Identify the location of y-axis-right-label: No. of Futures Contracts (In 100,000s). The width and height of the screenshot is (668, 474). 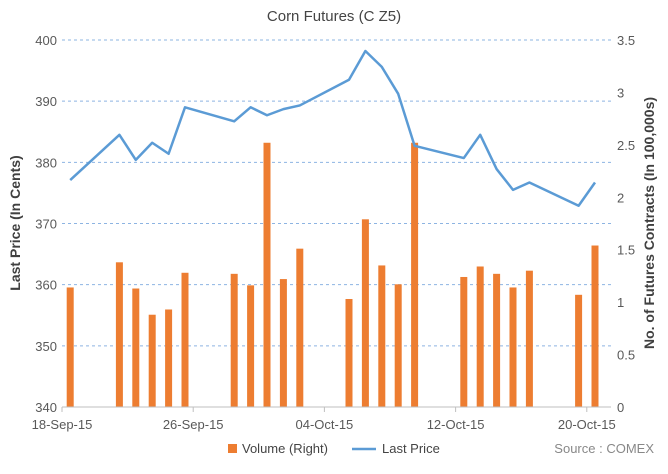
(649, 223).